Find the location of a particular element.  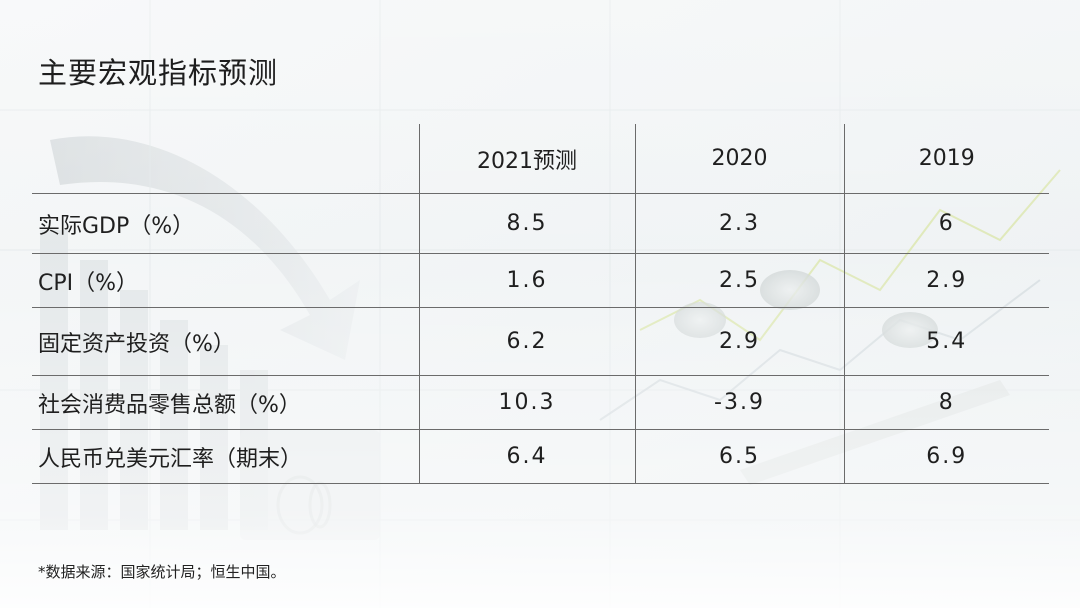

data-source-footnote: *数据来源：国家统计局；恒生中国。 is located at coordinates (162, 572).